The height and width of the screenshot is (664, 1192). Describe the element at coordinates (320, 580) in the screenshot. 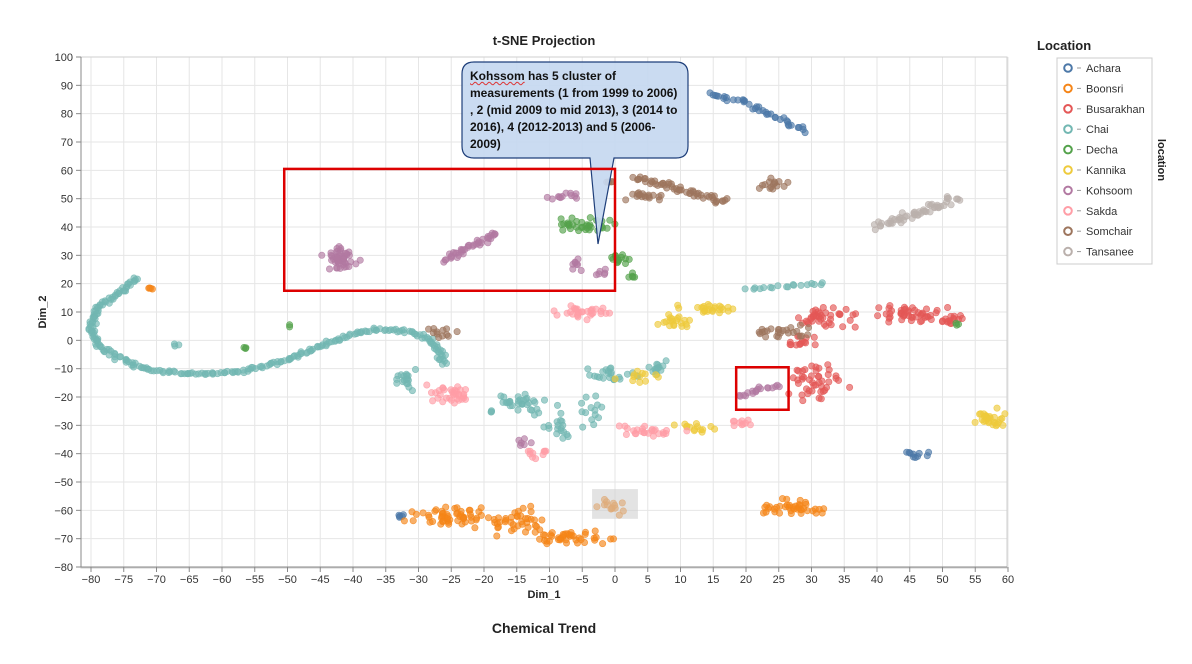

I see `x-tick-label: −45` at that location.